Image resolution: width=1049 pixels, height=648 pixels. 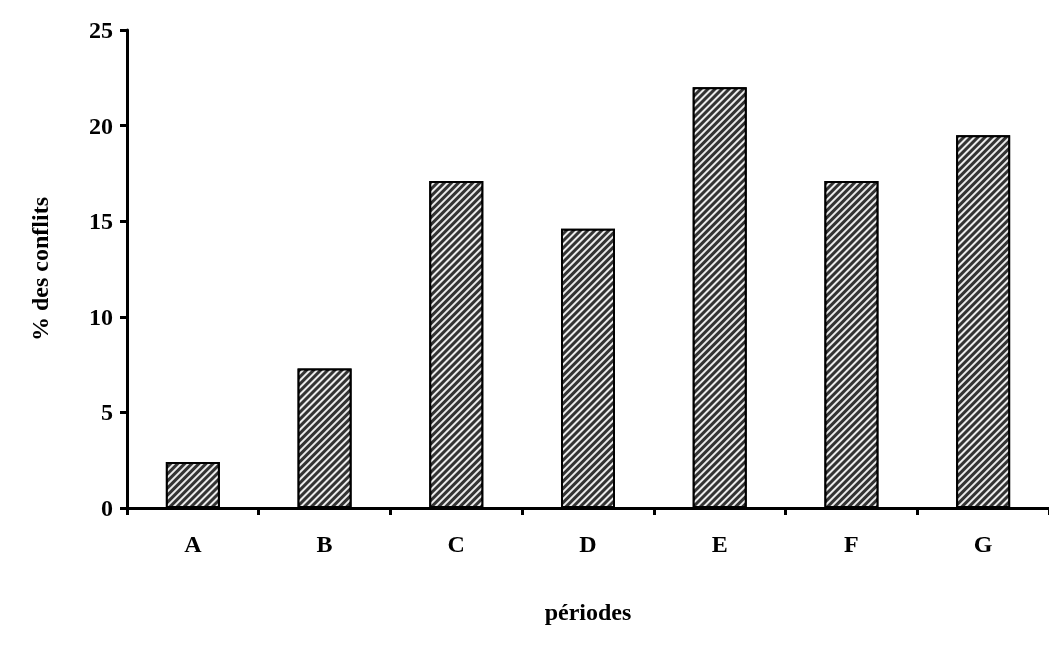 I want to click on y-tick-label: 5, so click(x=107, y=412).